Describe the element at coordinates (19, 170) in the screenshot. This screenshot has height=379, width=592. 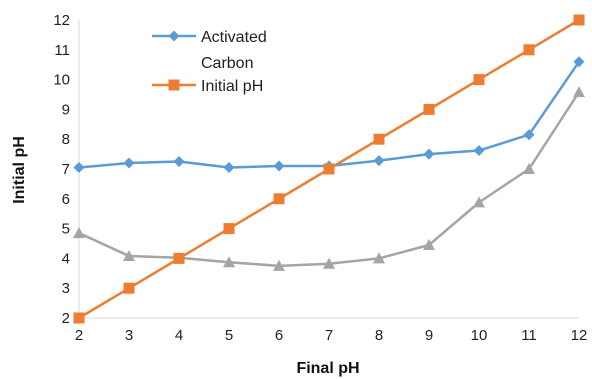
I see `y-axis-title: Initial pH` at that location.